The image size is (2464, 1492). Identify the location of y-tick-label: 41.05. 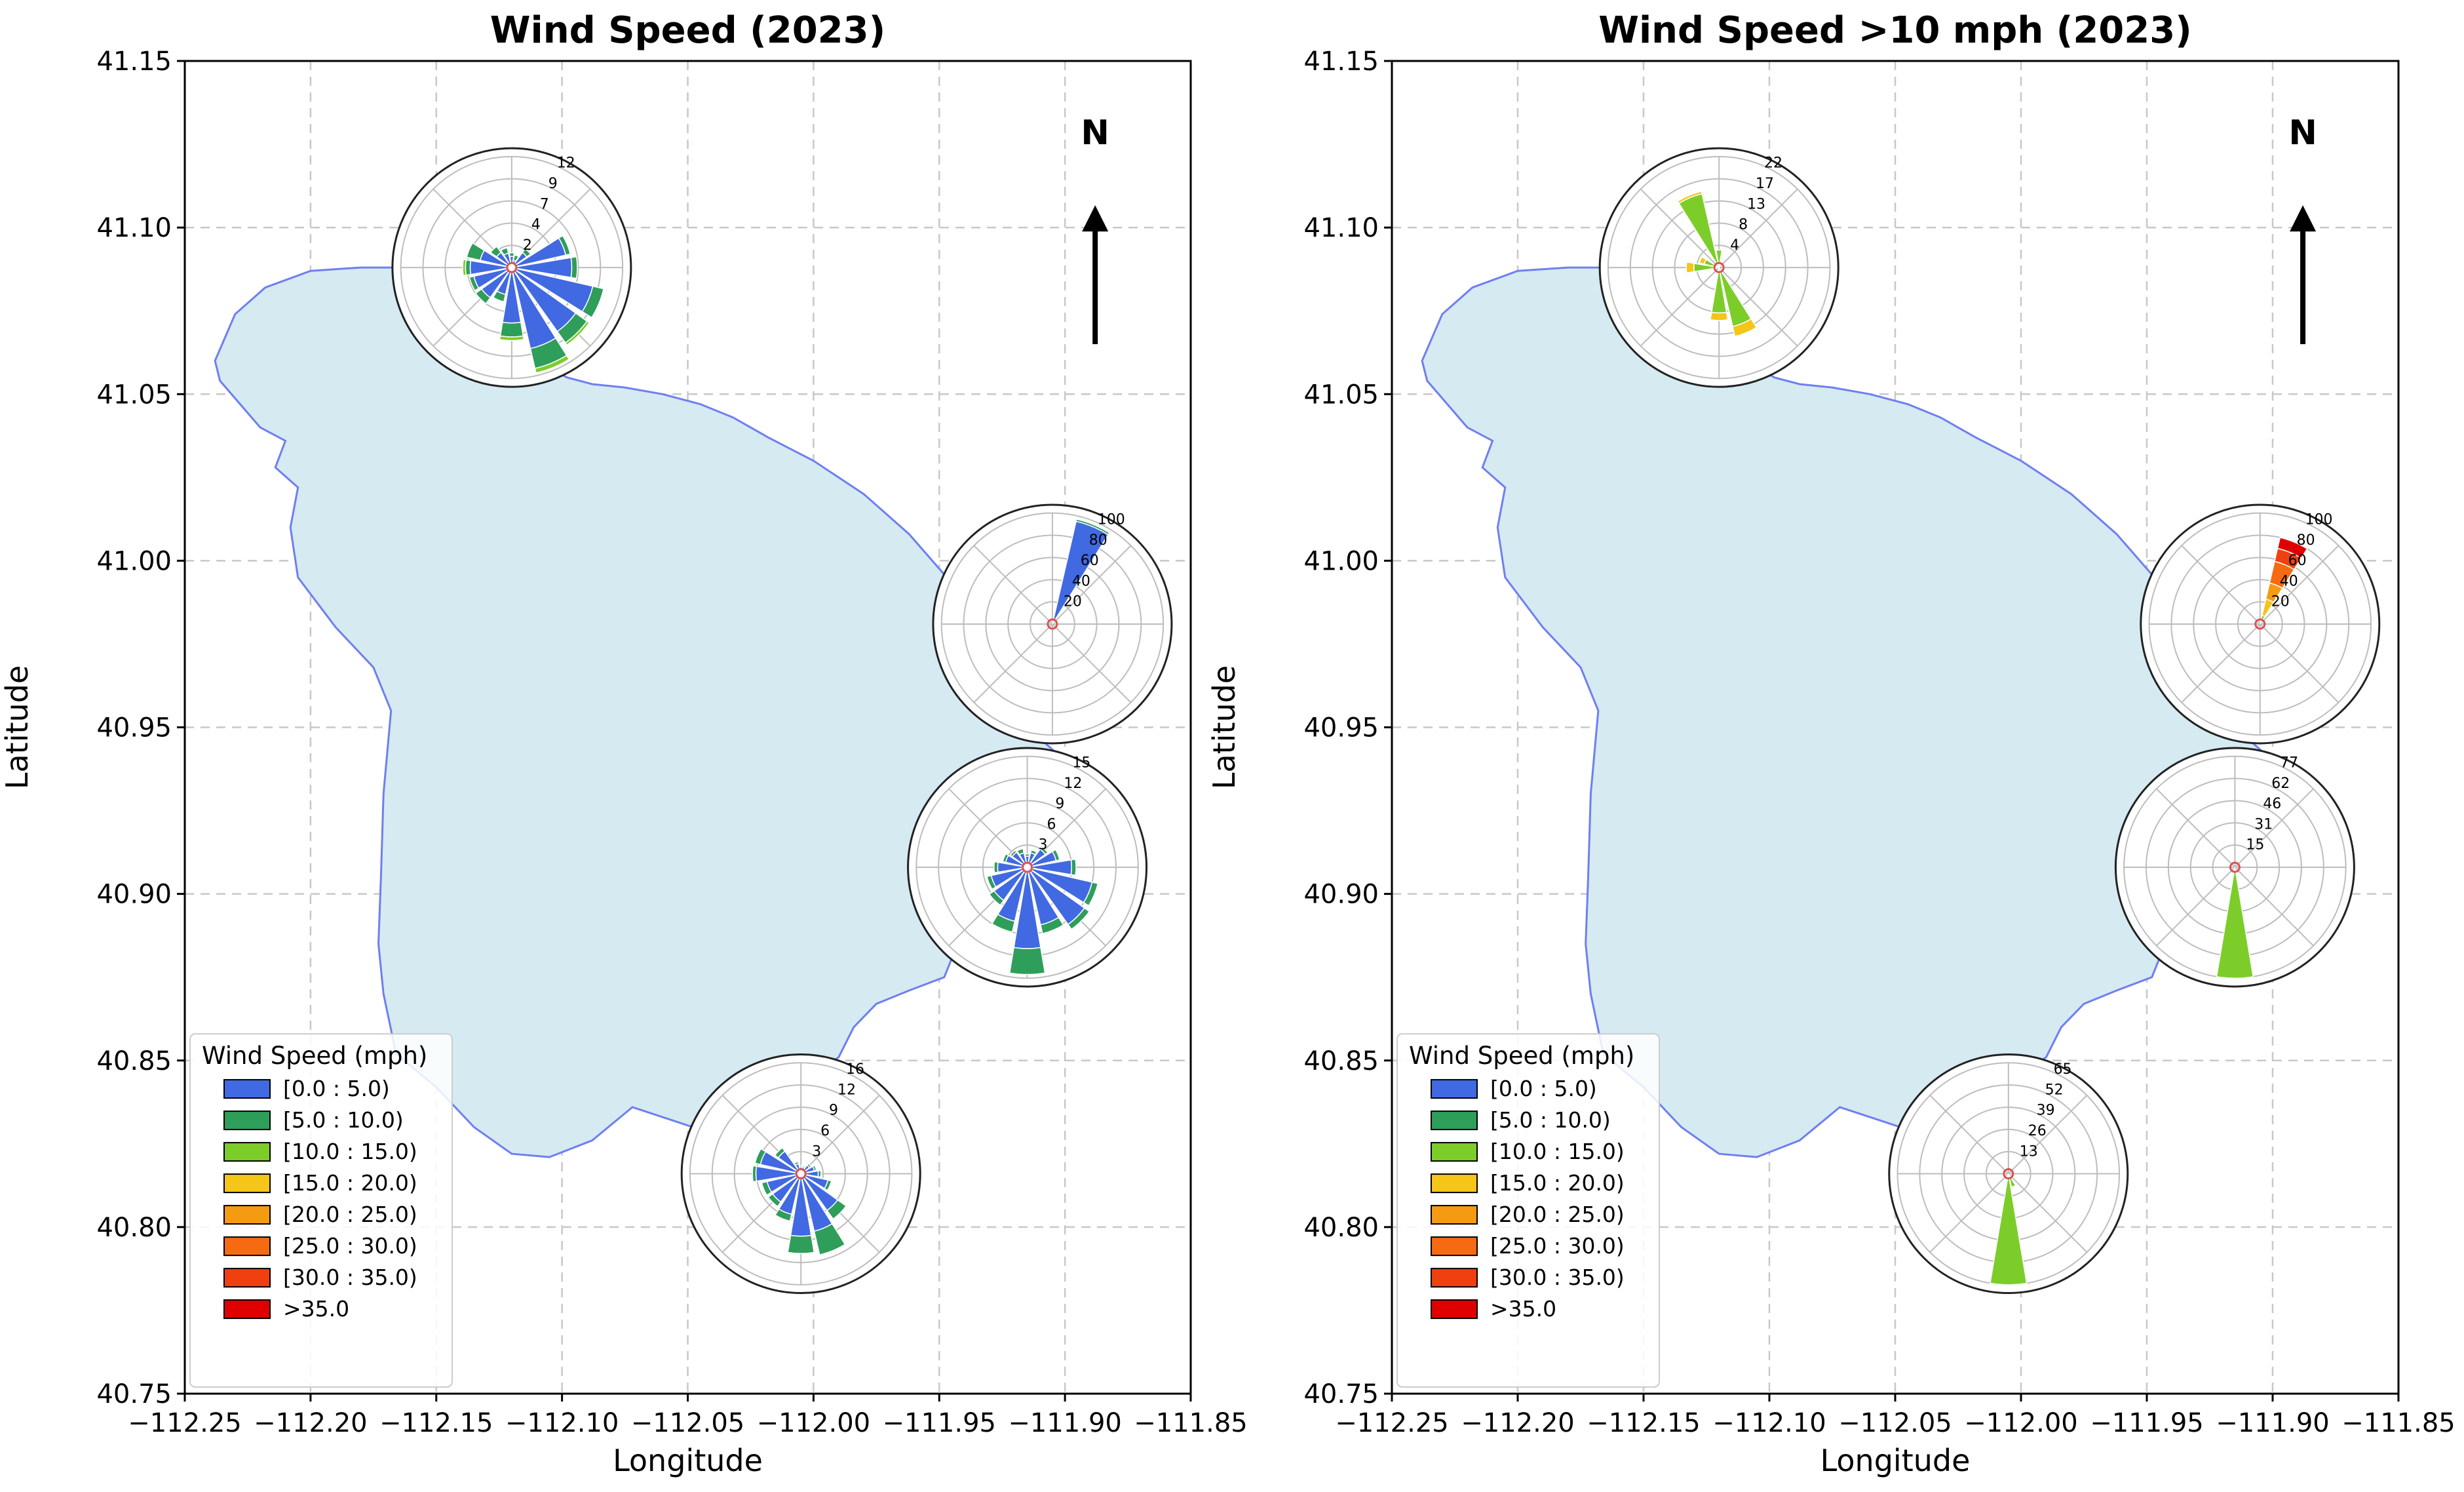
(1341, 395).